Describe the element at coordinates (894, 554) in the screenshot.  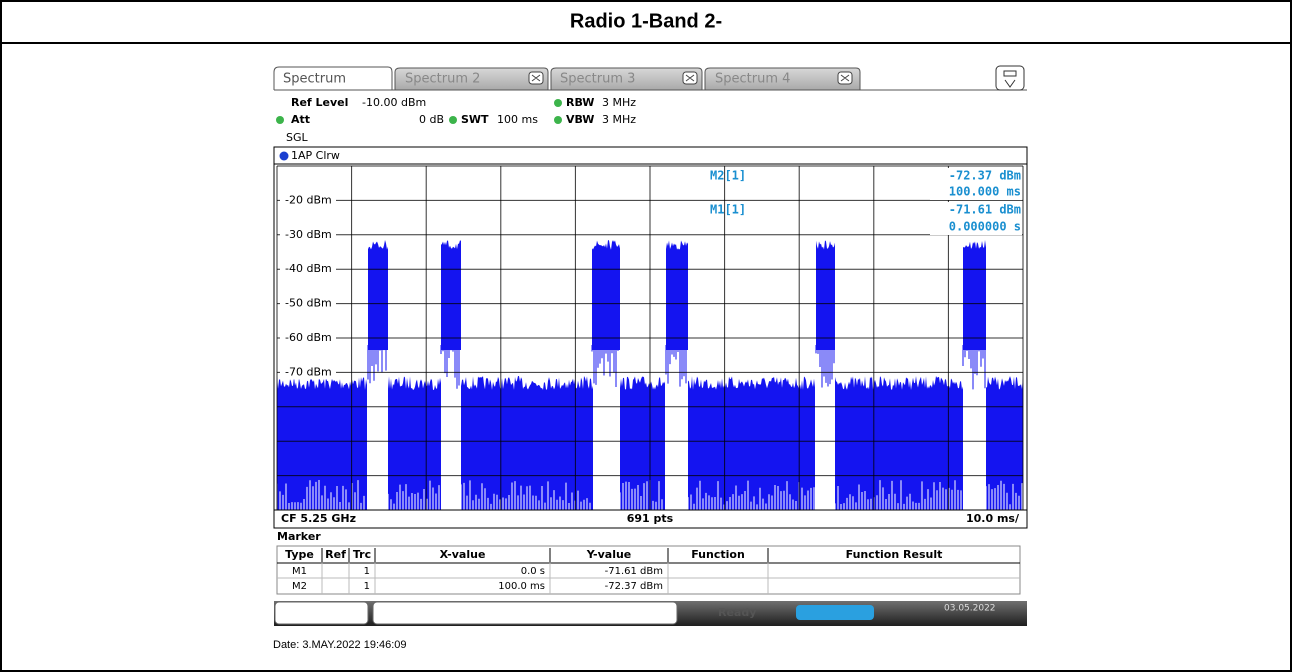
I see `table-header: Function Result` at that location.